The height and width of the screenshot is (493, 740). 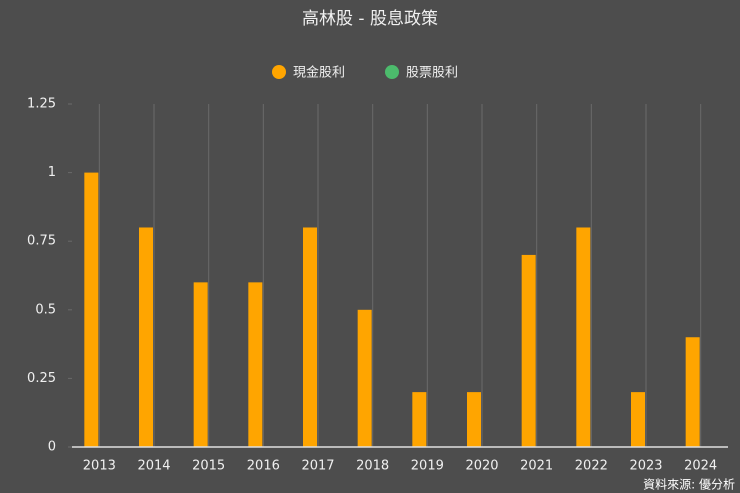 What do you see at coordinates (700, 466) in the screenshot?
I see `x-tick-label: 2024` at bounding box center [700, 466].